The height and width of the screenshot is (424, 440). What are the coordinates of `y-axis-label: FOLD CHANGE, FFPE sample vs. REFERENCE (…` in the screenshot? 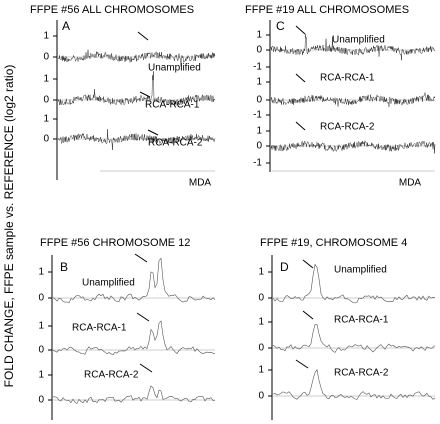 It's located at (9, 226).